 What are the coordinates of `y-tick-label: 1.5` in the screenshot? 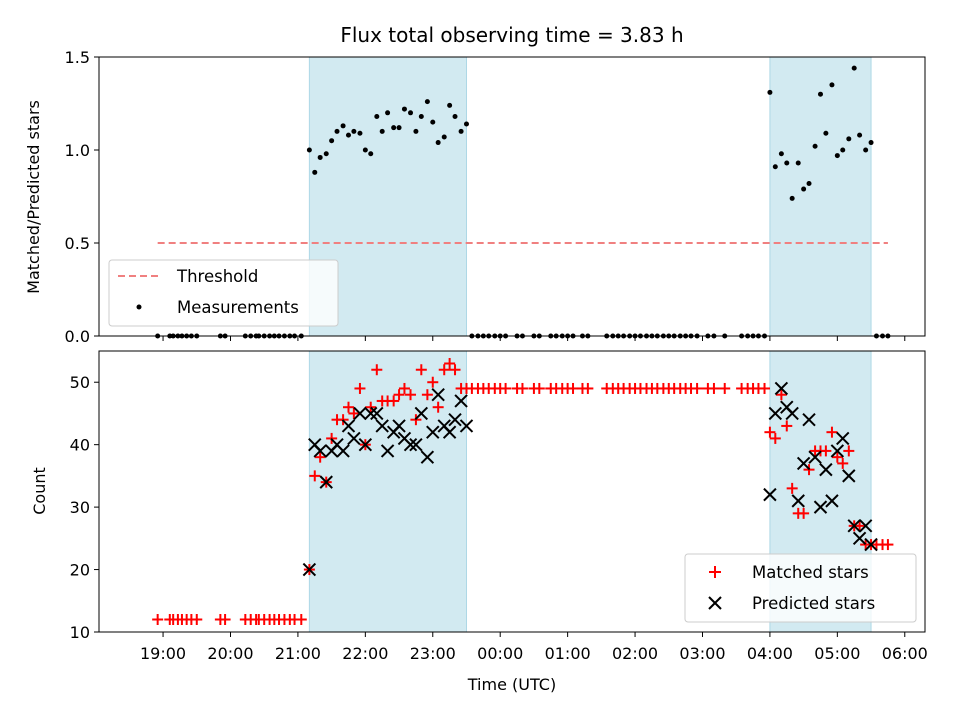 It's located at (77, 57).